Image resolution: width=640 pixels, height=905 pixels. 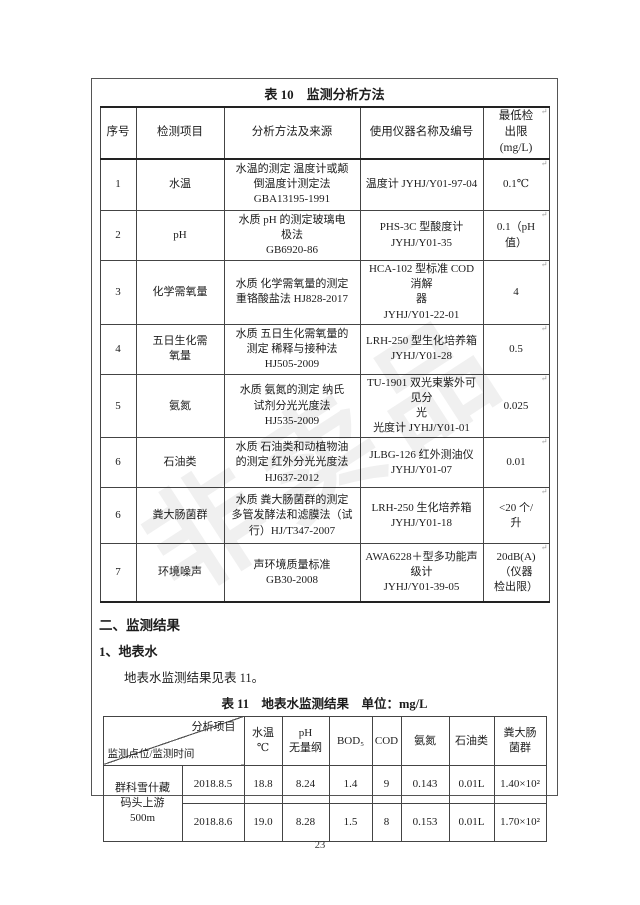 I want to click on cell-value: 9, so click(x=386, y=784).